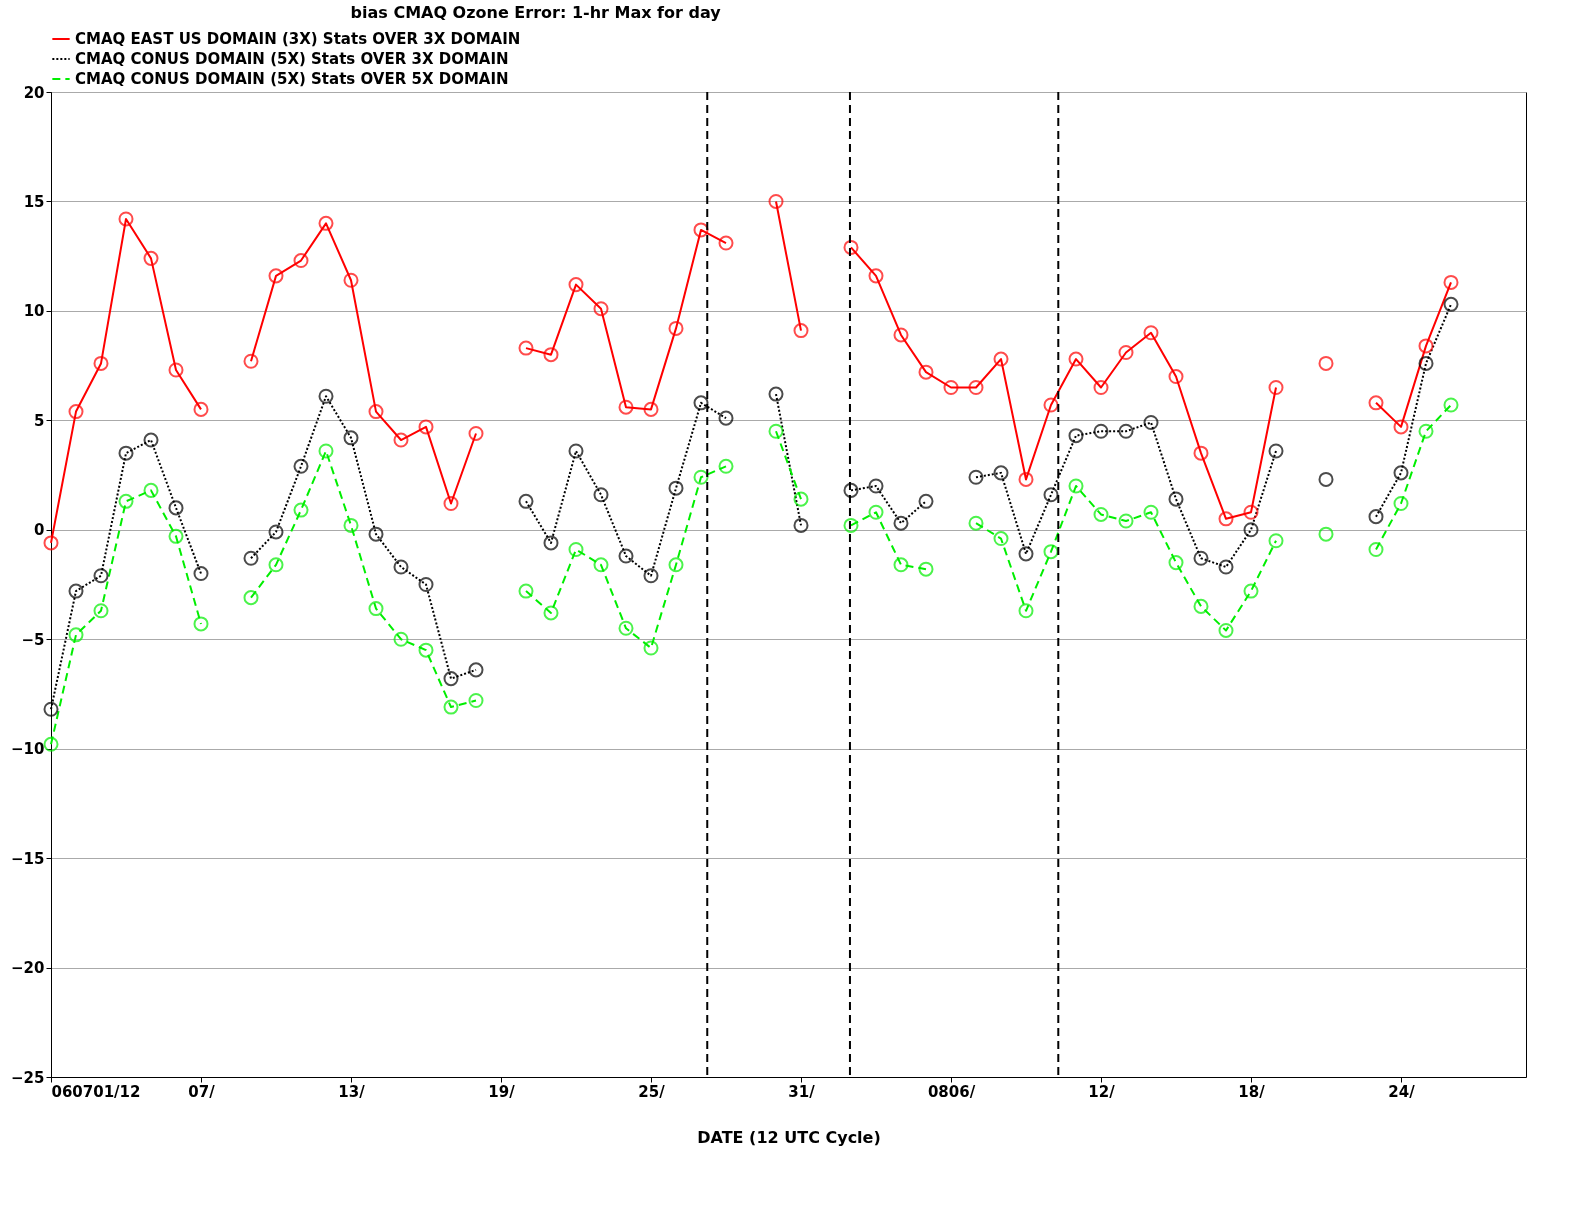 This screenshot has width=1569, height=1229. What do you see at coordinates (34, 201) in the screenshot?
I see `y-tick-label: 15` at bounding box center [34, 201].